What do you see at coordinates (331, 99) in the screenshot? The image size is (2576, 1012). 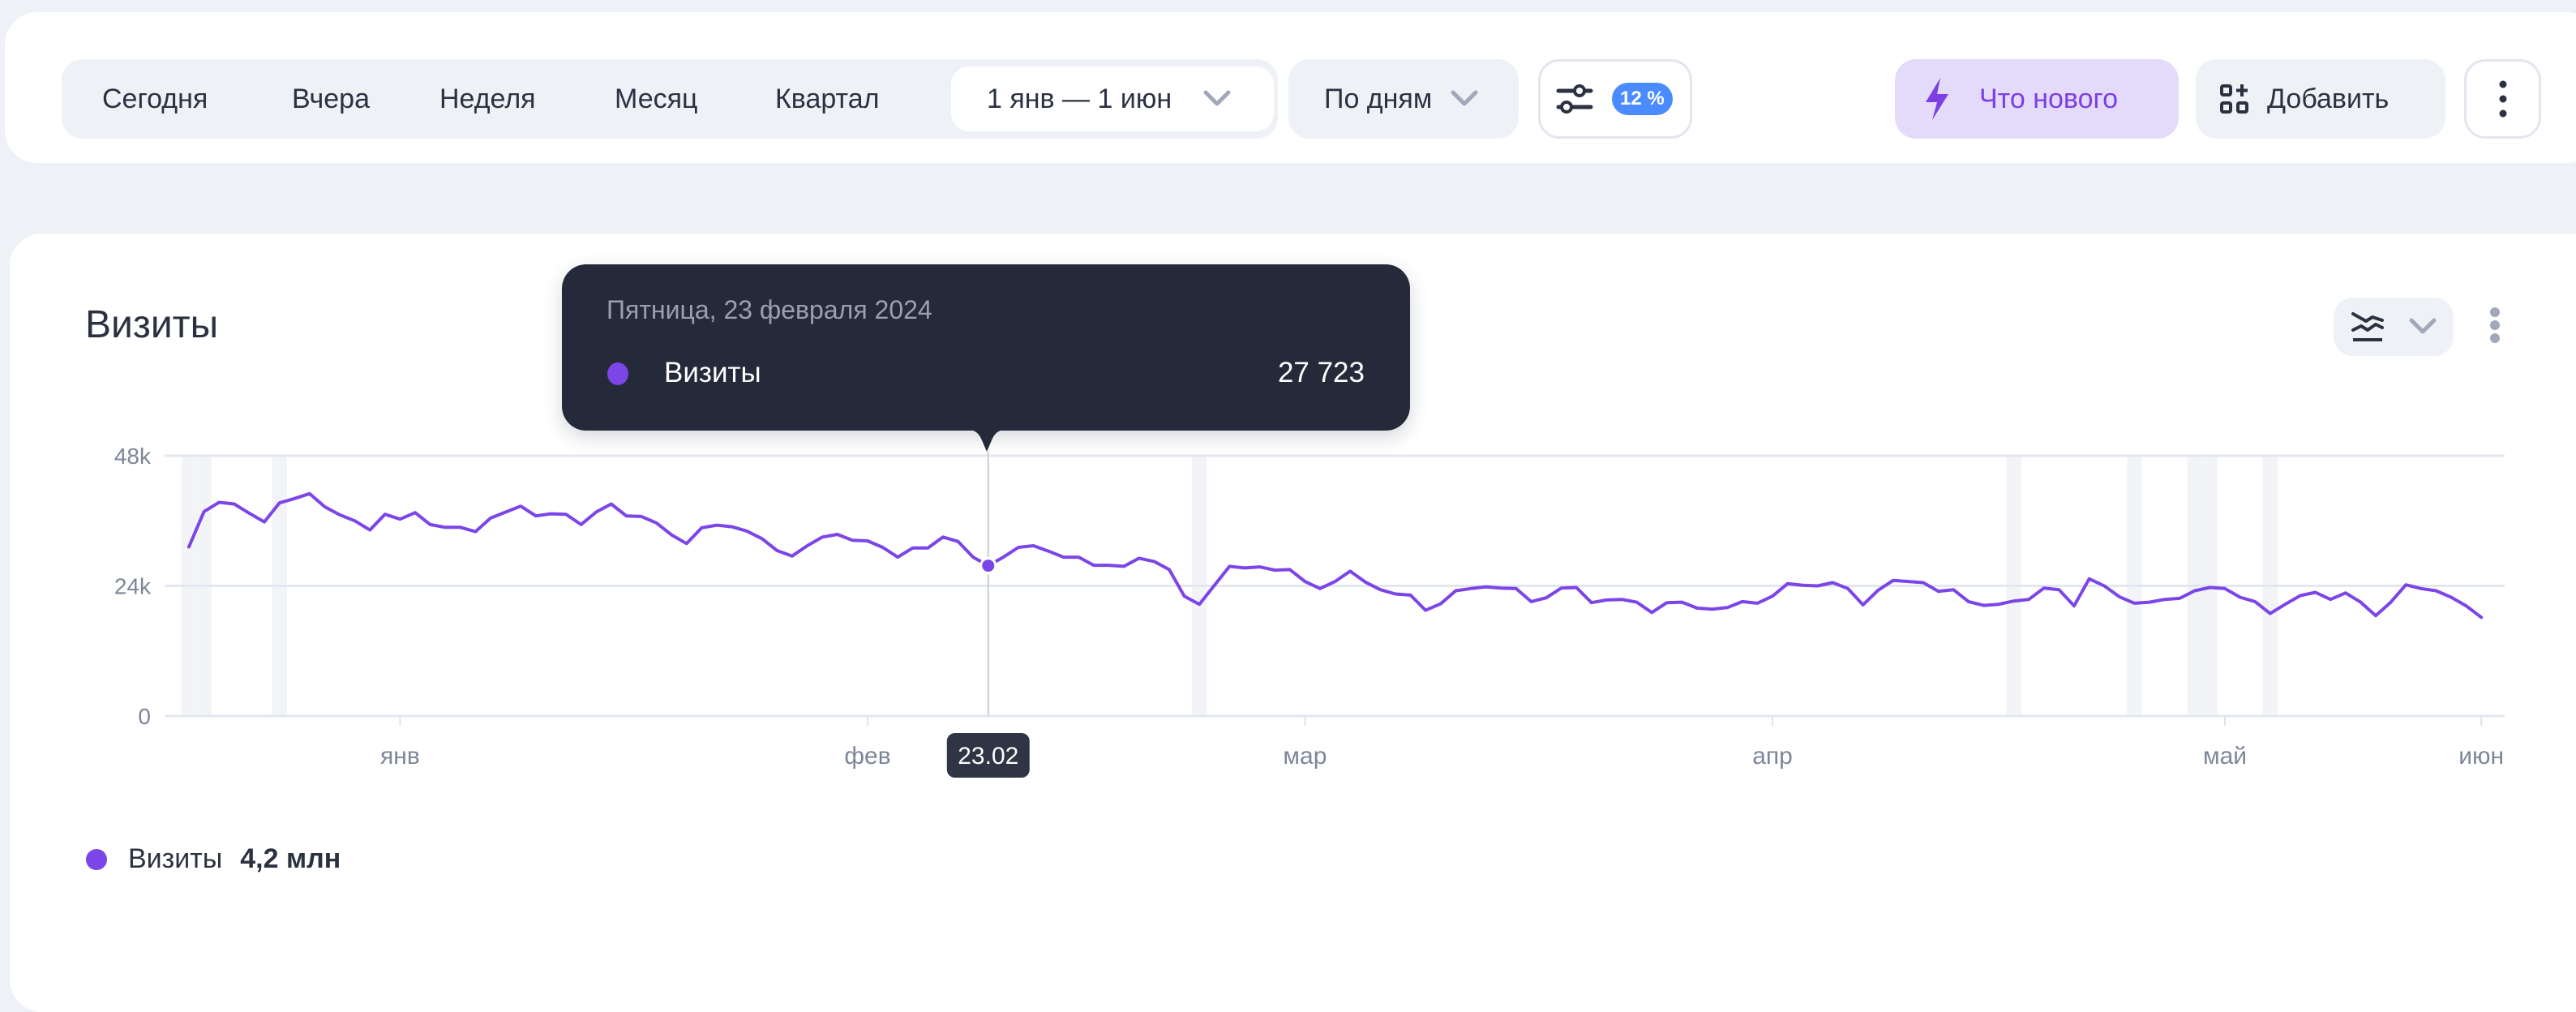 I see `period-yesterday: Вчера` at bounding box center [331, 99].